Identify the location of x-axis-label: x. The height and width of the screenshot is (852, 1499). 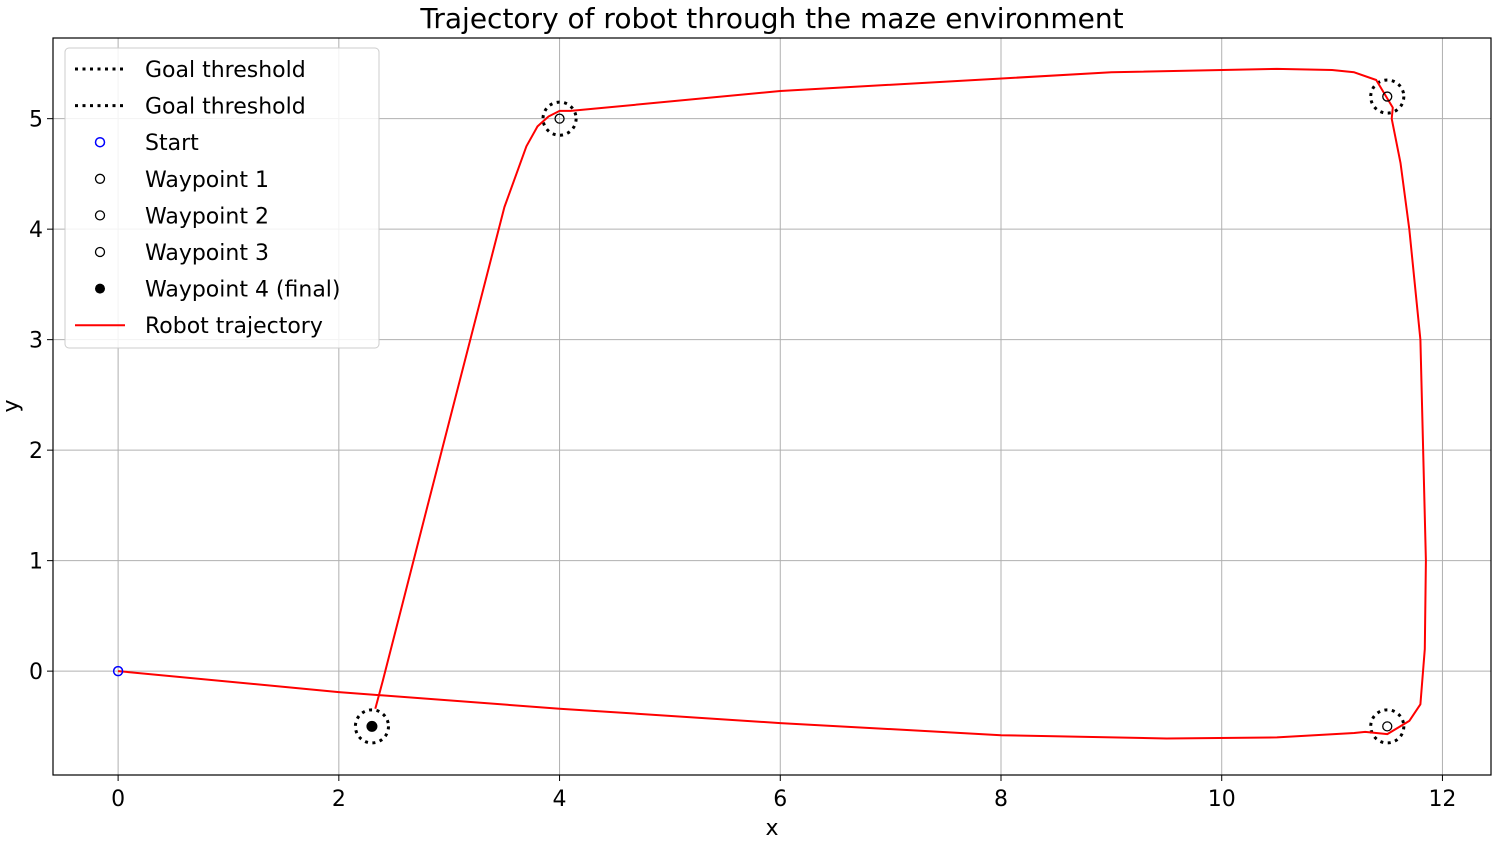
(771, 828).